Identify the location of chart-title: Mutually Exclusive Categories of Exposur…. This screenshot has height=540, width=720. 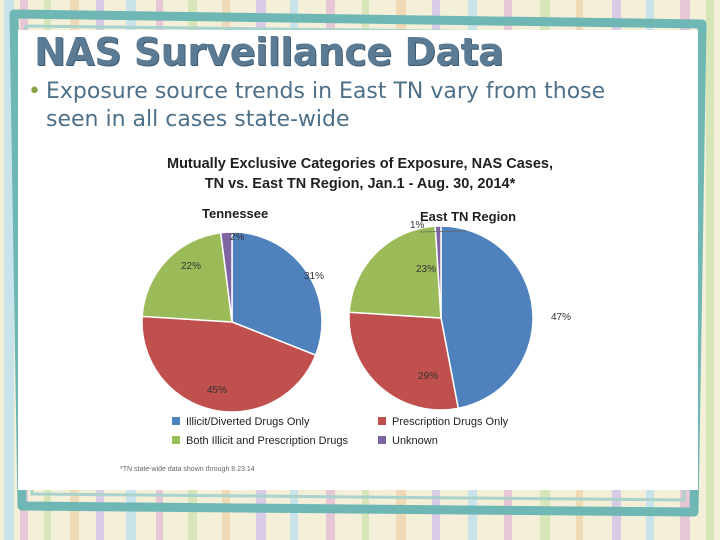
(360, 164).